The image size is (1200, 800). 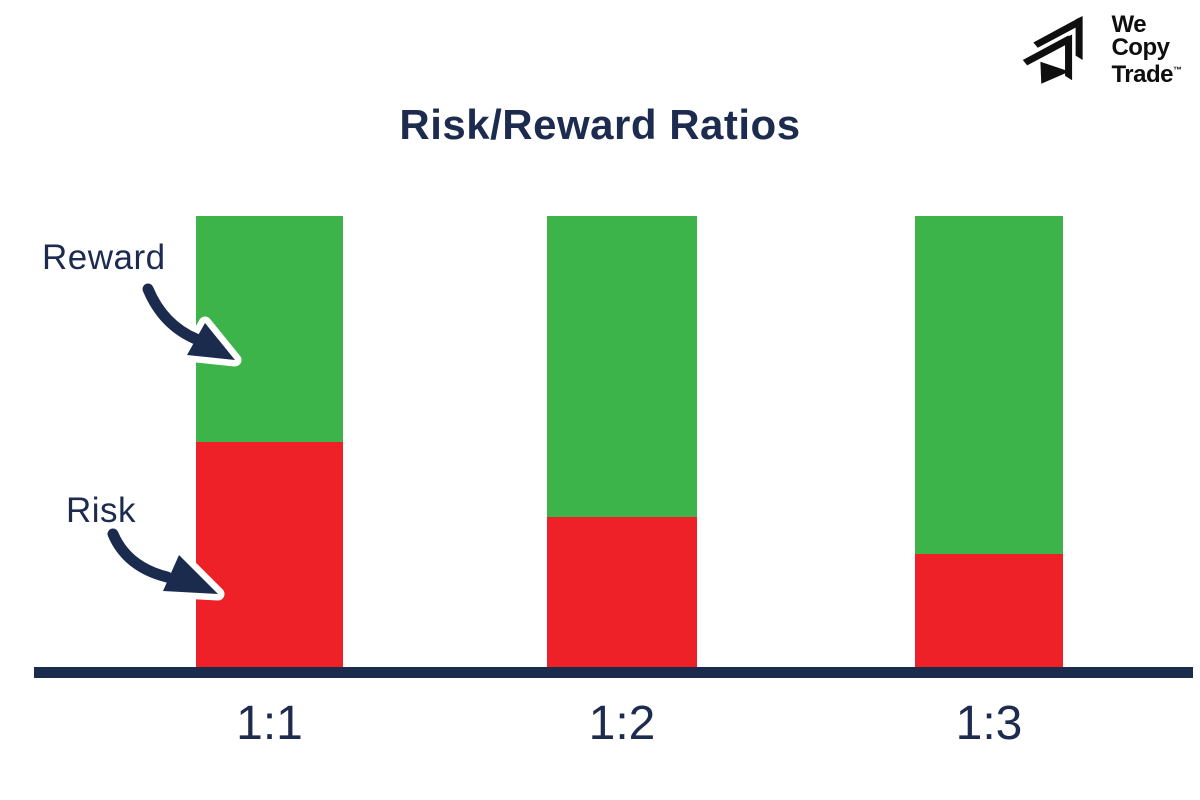 What do you see at coordinates (622, 723) in the screenshot?
I see `x-tick-label-1-2: 1:2` at bounding box center [622, 723].